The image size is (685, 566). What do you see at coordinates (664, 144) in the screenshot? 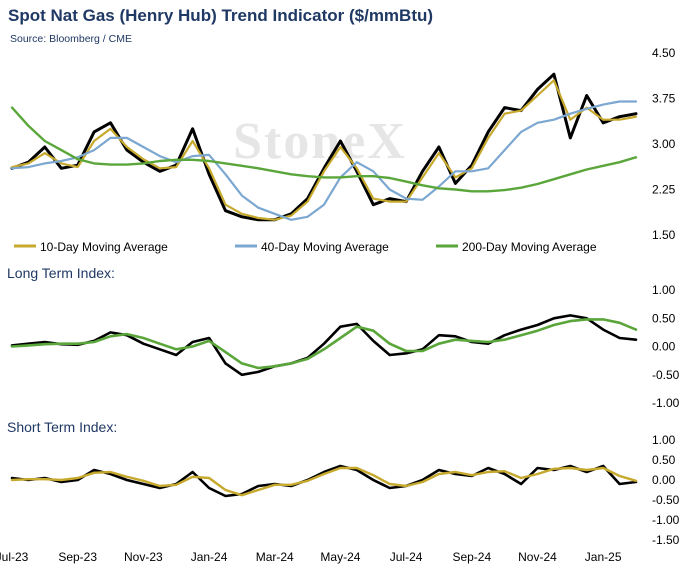
I see `y-tick-label: 3.00` at bounding box center [664, 144].